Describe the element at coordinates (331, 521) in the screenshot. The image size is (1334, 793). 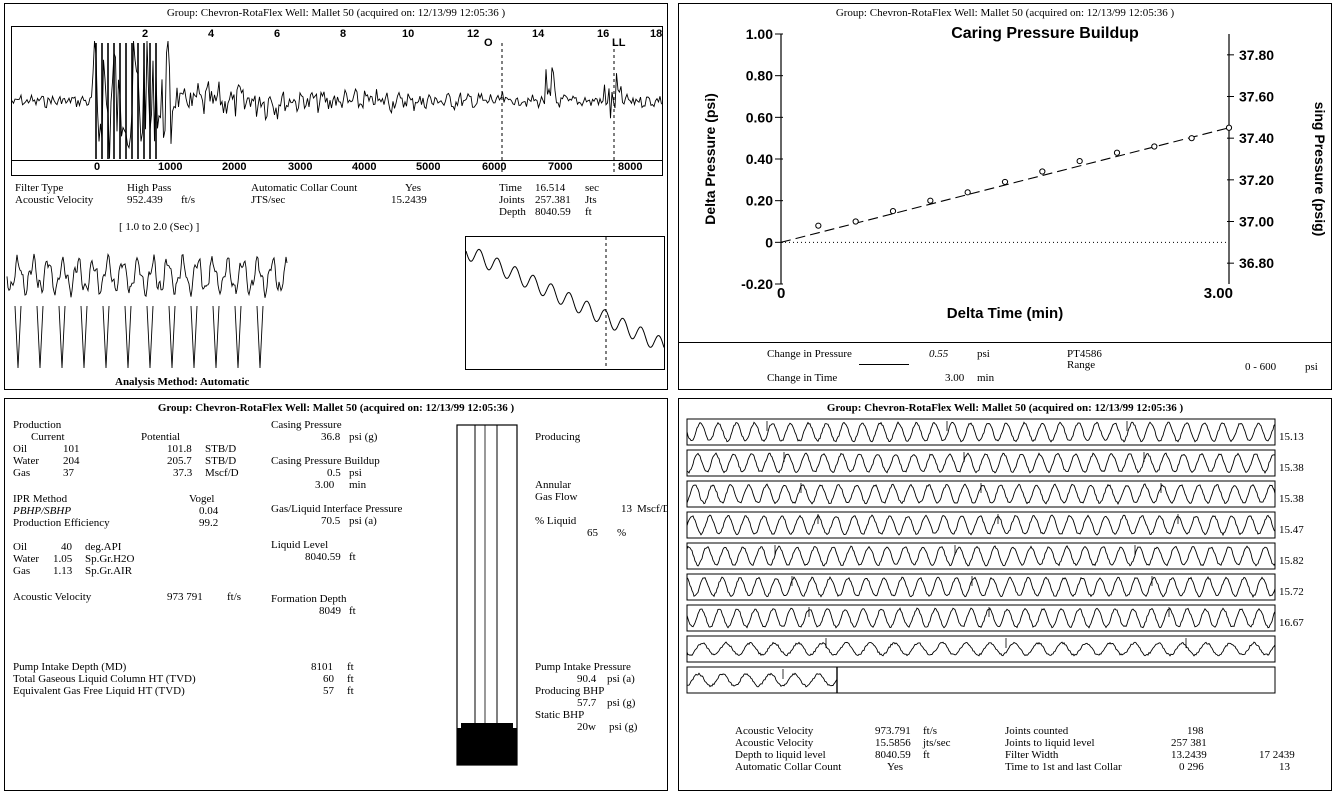
I see `glip-value: 70.5` at that location.